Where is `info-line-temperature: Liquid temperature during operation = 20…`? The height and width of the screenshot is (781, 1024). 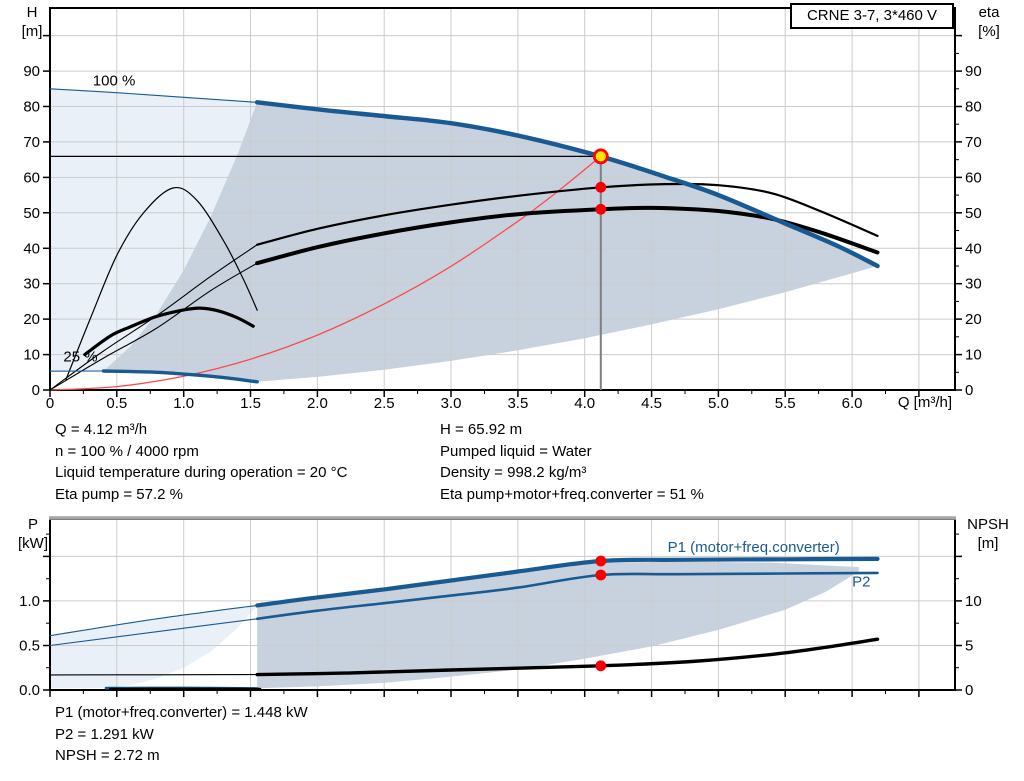 info-line-temperature: Liquid temperature during operation = 20… is located at coordinates (201, 472).